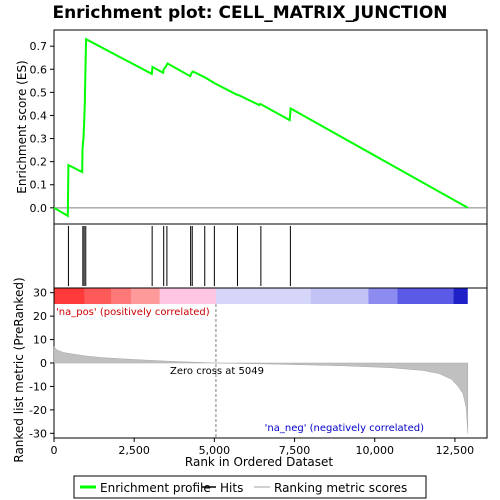  What do you see at coordinates (42, 127) in the screenshot?
I see `es-y-axis: 0.0 0.1 0.2 0.3 0.4 0.5 0.6 0.7` at bounding box center [42, 127].